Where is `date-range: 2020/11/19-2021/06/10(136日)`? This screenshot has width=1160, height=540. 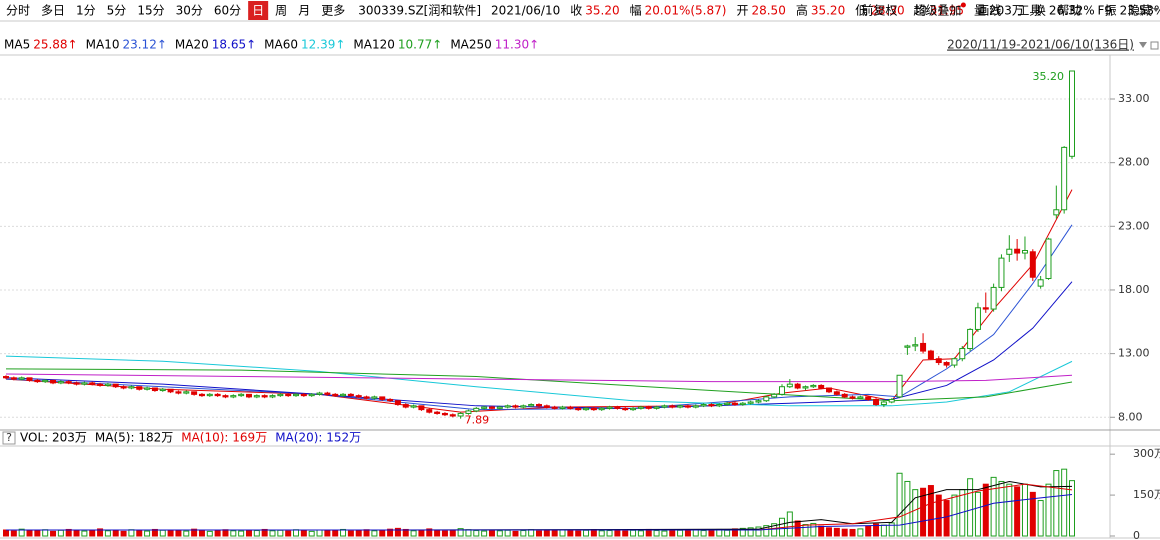
date-range: 2020/11/19-2021/06/10(136日) is located at coordinates (1040, 45).